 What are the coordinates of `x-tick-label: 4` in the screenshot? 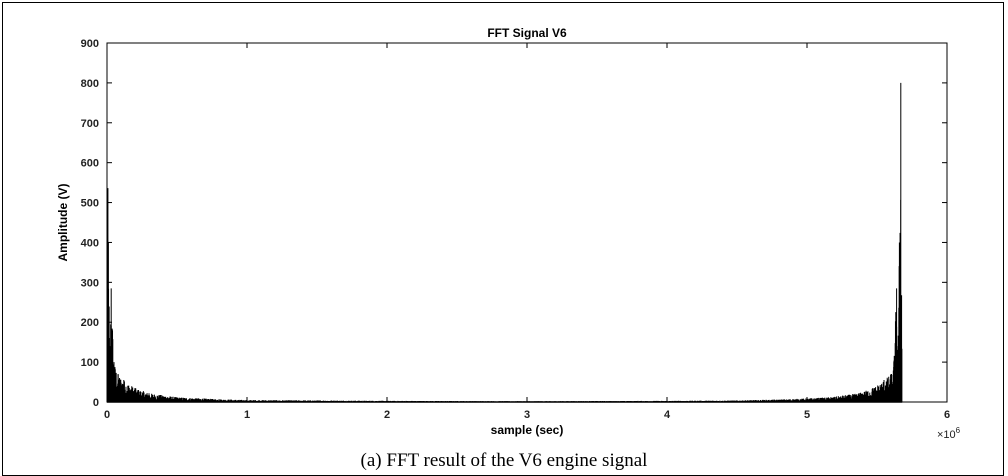 It's located at (667, 415).